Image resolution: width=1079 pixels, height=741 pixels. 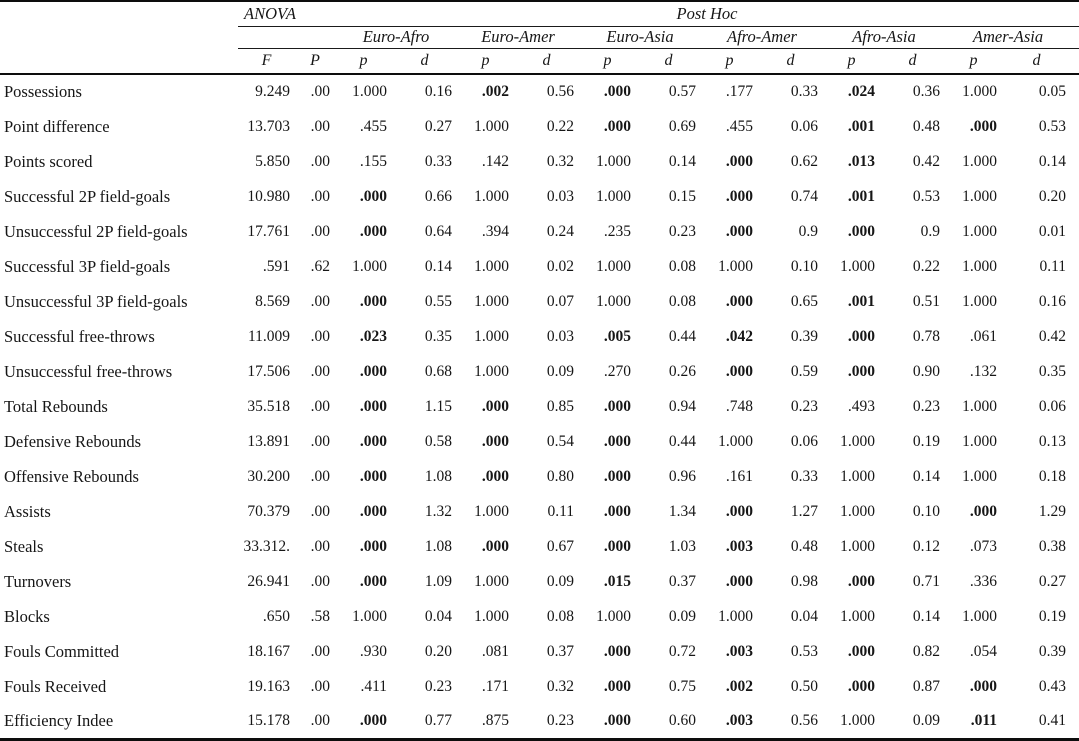 I want to click on posthoc-p-value: .161, so click(x=739, y=476).